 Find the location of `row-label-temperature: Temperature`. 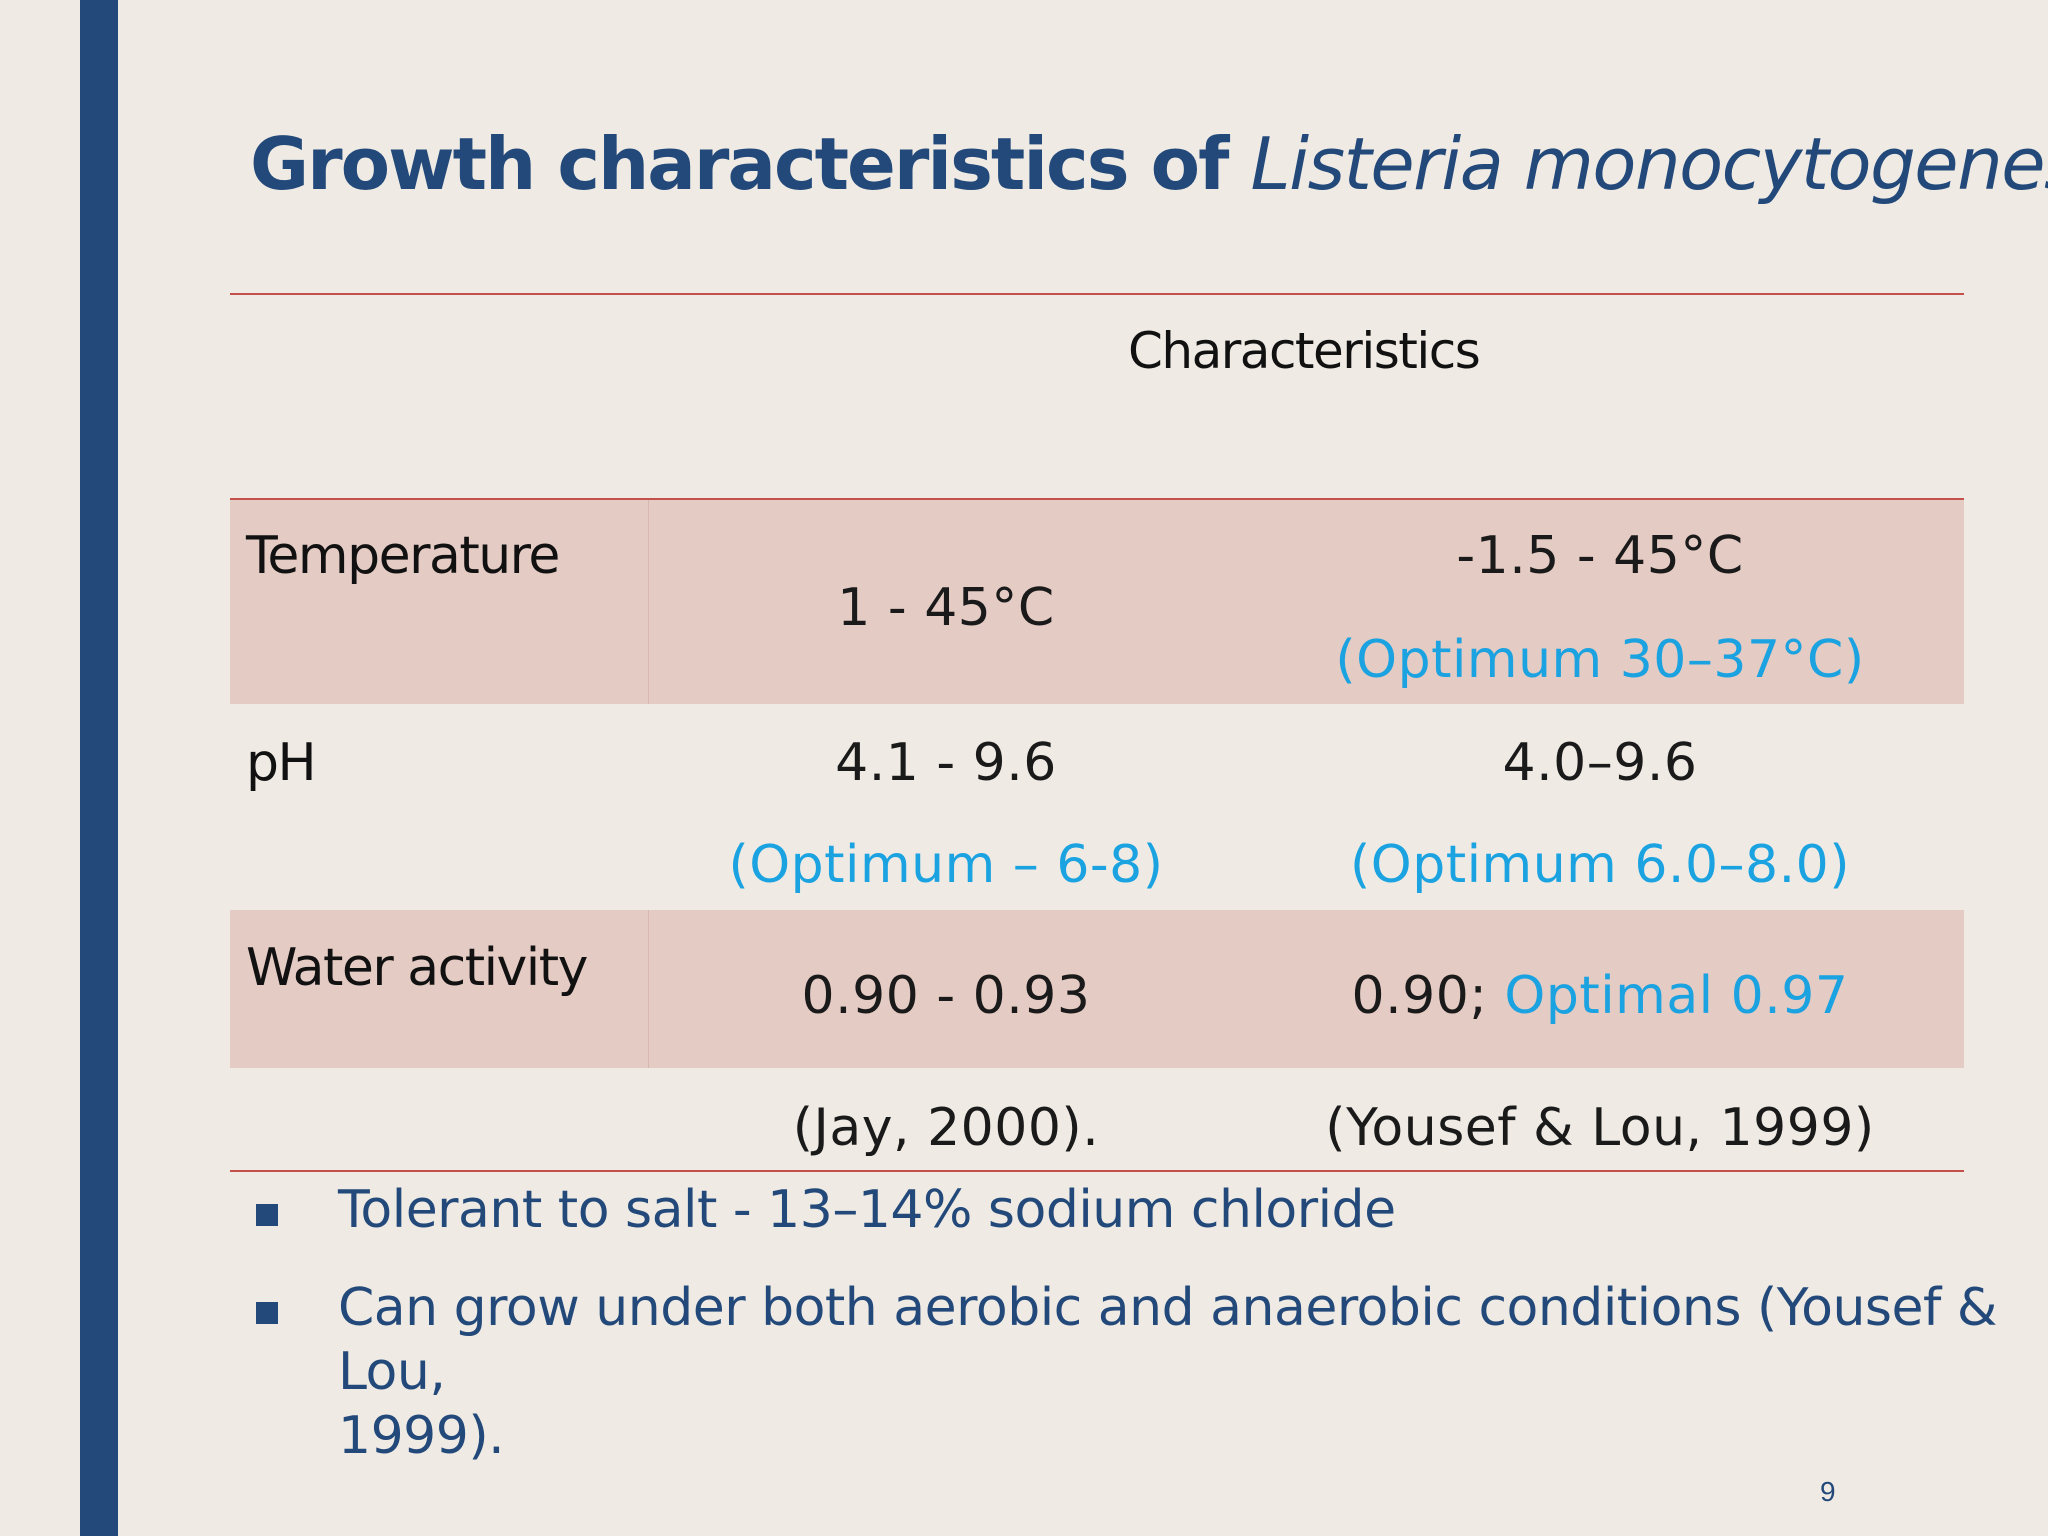

row-label-temperature: Temperature is located at coordinates (403, 556).